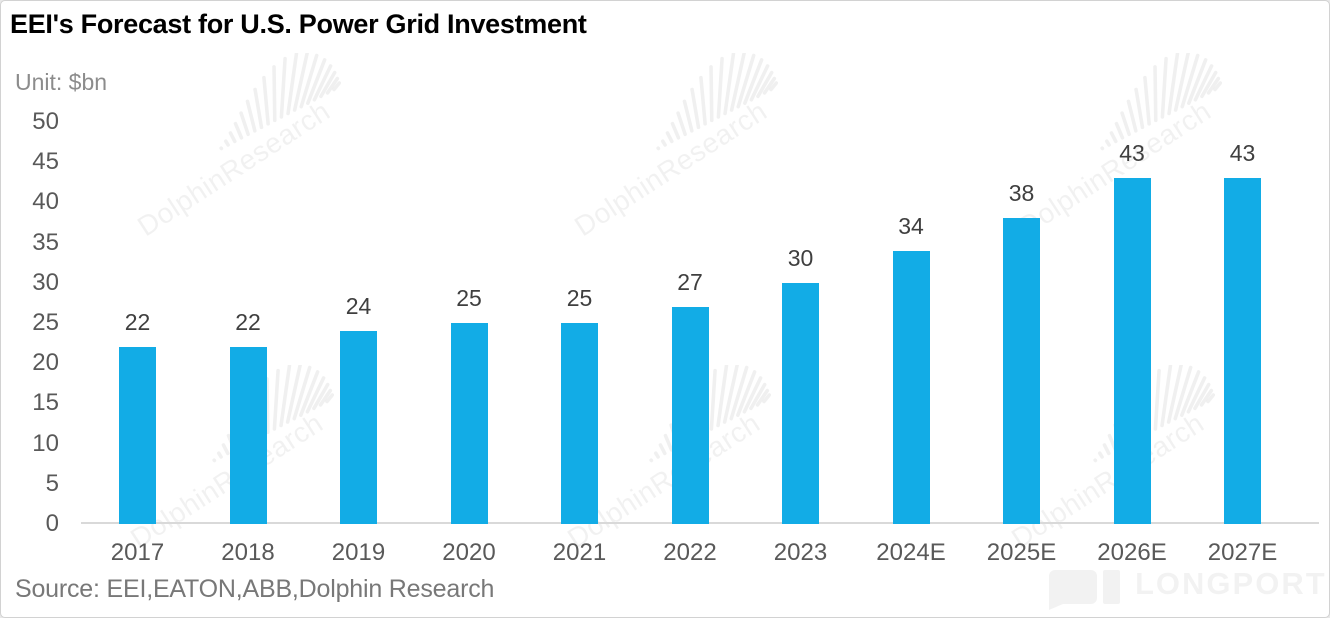 This screenshot has height=618, width=1330. I want to click on x-axis-tick-label: 2023, so click(800, 552).